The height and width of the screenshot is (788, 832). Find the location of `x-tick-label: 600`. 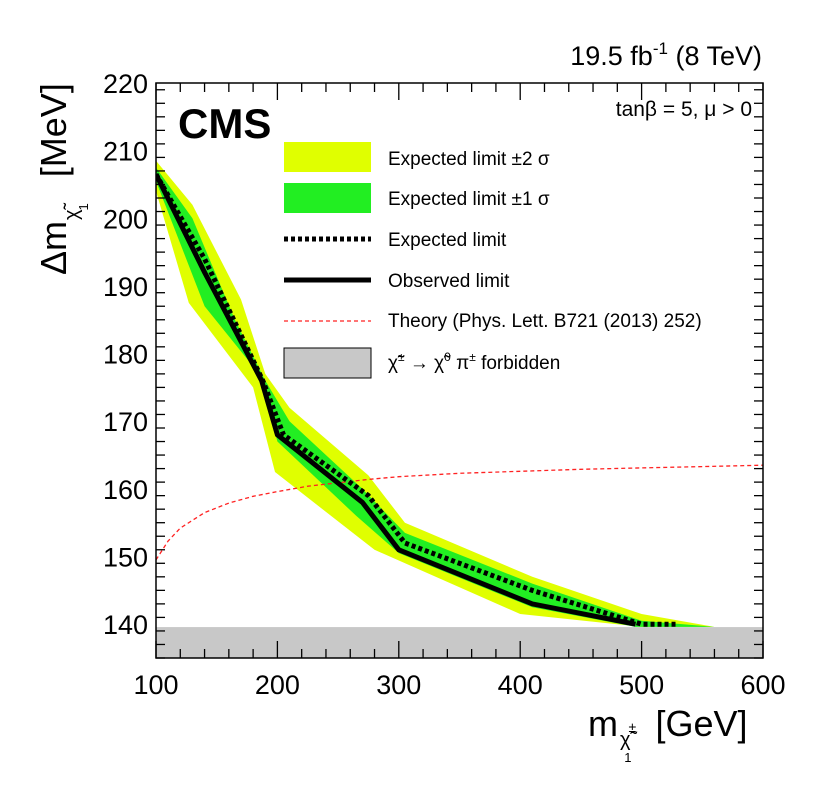

x-tick-label: 600 is located at coordinates (762, 685).